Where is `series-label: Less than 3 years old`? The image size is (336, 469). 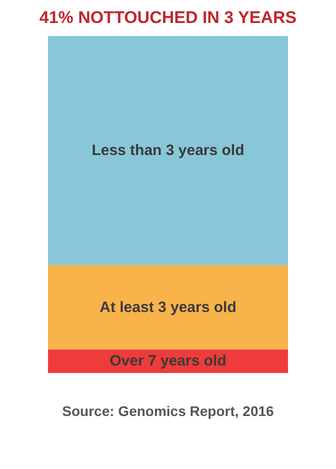
series-label: Less than 3 years old is located at coordinates (168, 151).